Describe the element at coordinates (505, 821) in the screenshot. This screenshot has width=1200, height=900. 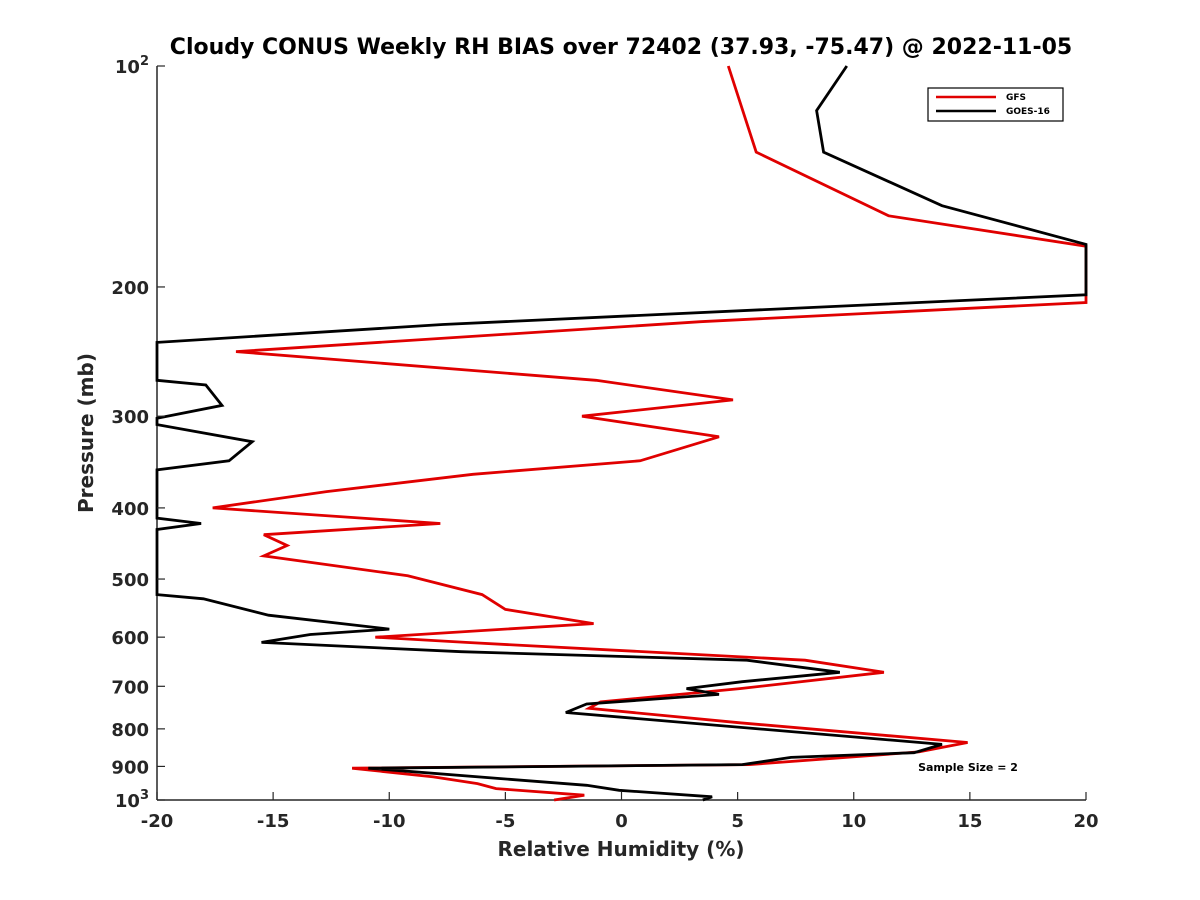
I see `x-tick-label: -5` at that location.